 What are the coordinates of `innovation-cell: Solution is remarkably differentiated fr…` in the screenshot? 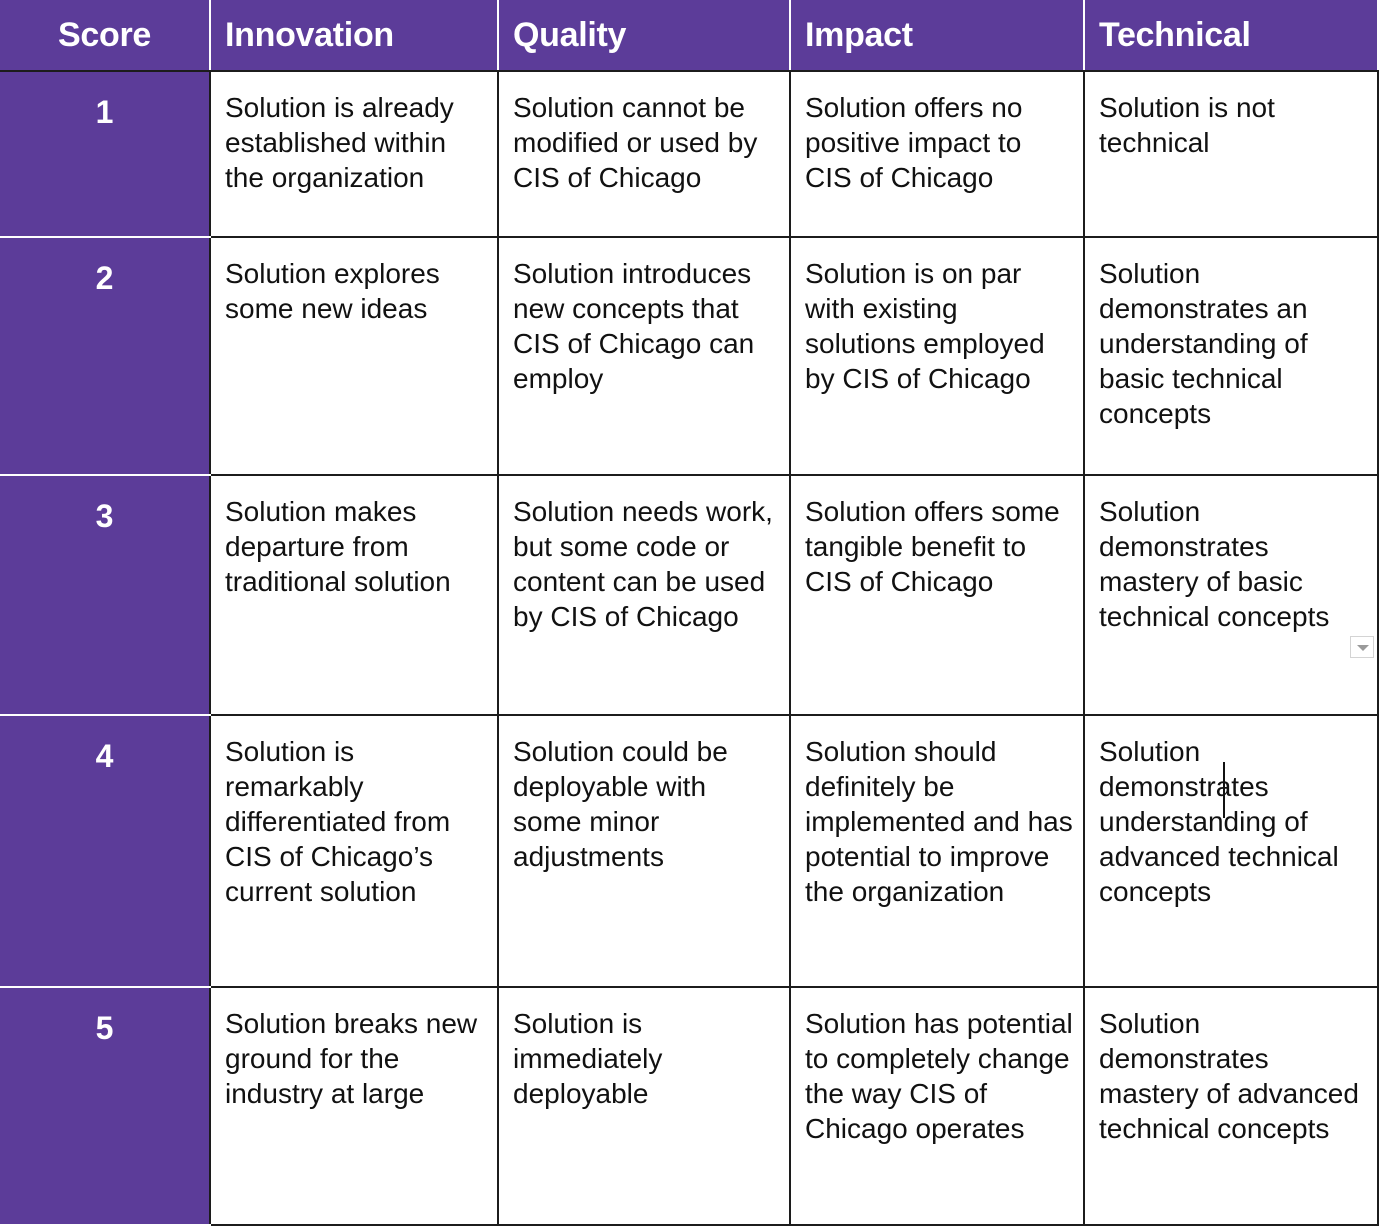 It's located at (354, 851).